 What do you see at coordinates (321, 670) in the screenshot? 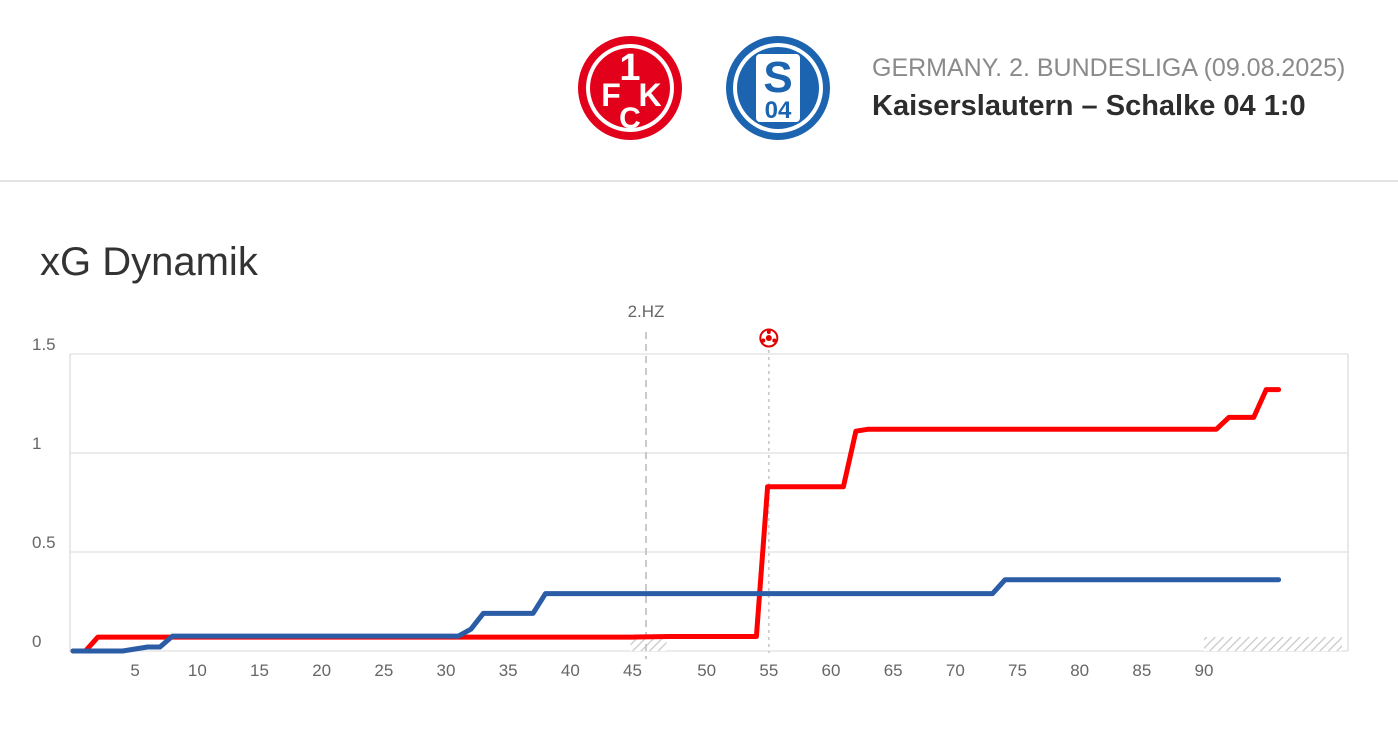
I see `x-tick-label: 20` at bounding box center [321, 670].